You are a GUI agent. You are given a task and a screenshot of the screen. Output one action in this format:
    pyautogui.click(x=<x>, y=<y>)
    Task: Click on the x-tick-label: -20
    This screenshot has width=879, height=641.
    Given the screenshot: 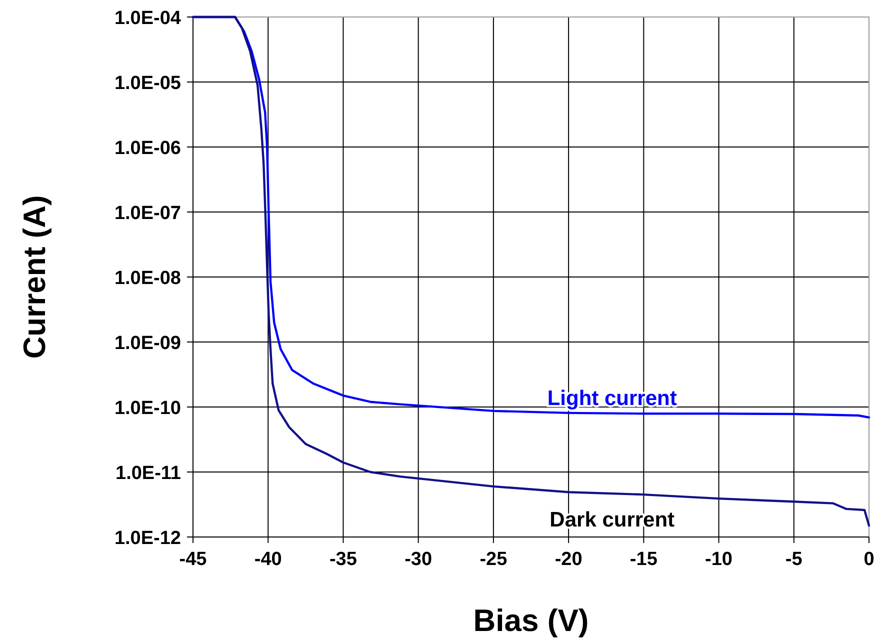 What is the action you would take?
    pyautogui.click(x=568, y=559)
    